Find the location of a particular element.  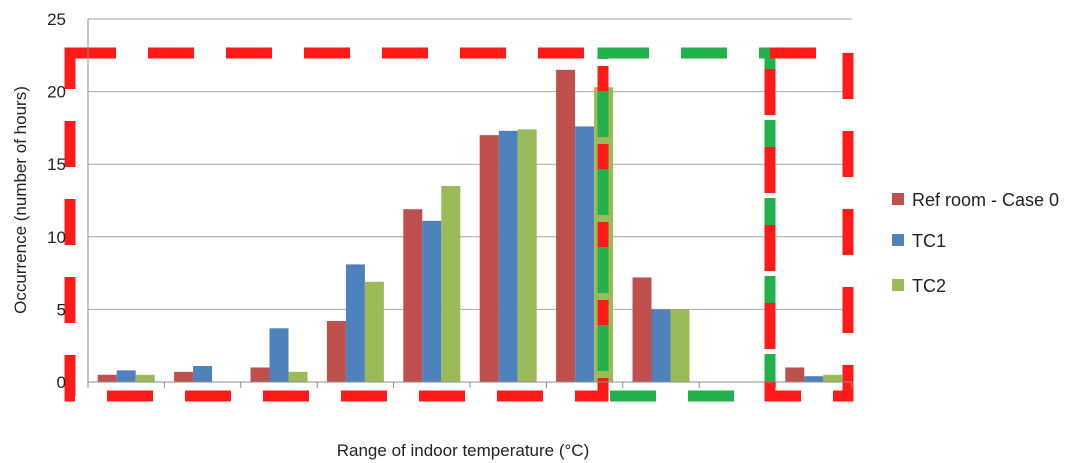

y-tick-label: 10 is located at coordinates (56, 237).